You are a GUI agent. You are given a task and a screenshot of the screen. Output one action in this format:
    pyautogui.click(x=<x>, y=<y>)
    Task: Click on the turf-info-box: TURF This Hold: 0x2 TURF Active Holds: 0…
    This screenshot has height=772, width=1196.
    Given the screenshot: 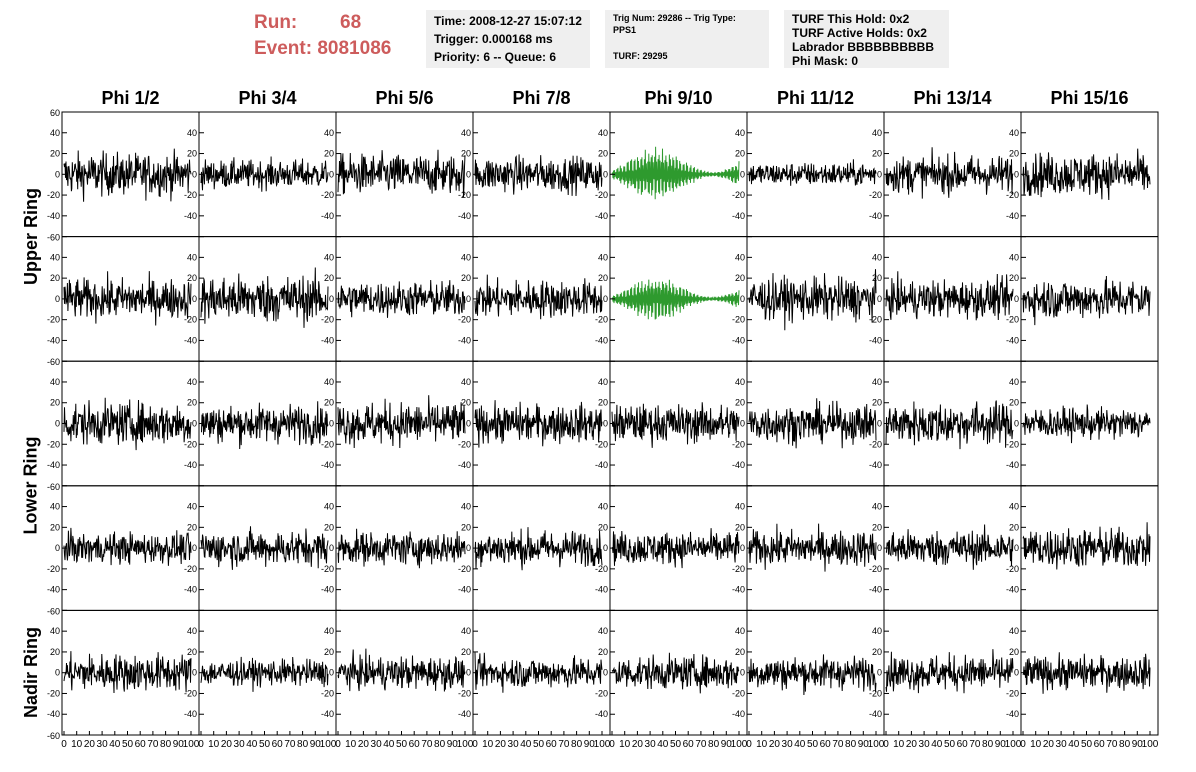 What is the action you would take?
    pyautogui.click(x=866, y=39)
    